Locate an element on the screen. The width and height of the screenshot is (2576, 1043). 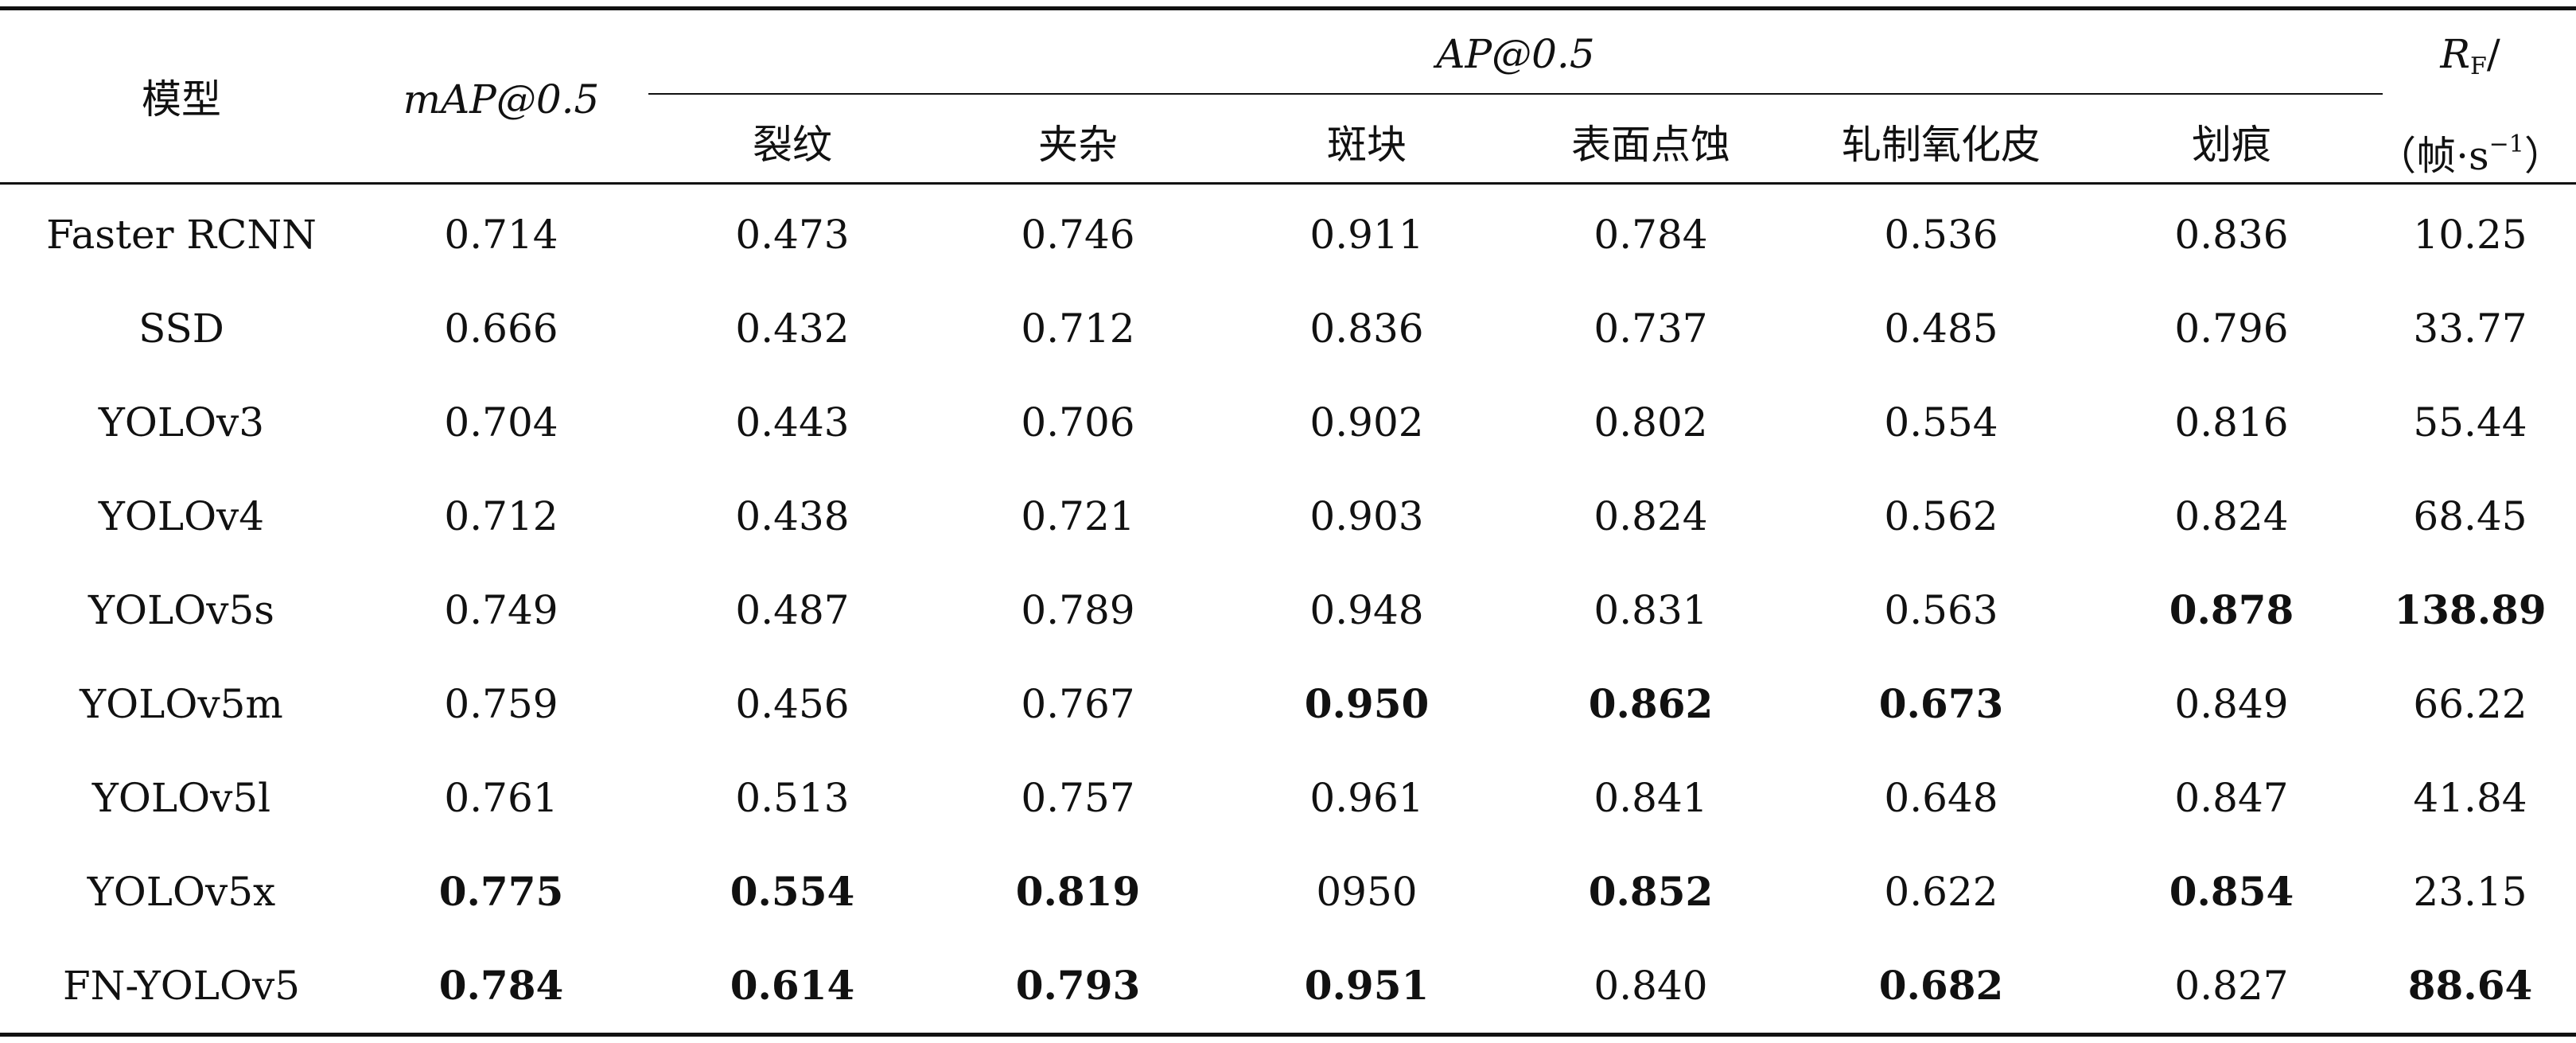
row-ap-value: 0.961 is located at coordinates (1367, 798).